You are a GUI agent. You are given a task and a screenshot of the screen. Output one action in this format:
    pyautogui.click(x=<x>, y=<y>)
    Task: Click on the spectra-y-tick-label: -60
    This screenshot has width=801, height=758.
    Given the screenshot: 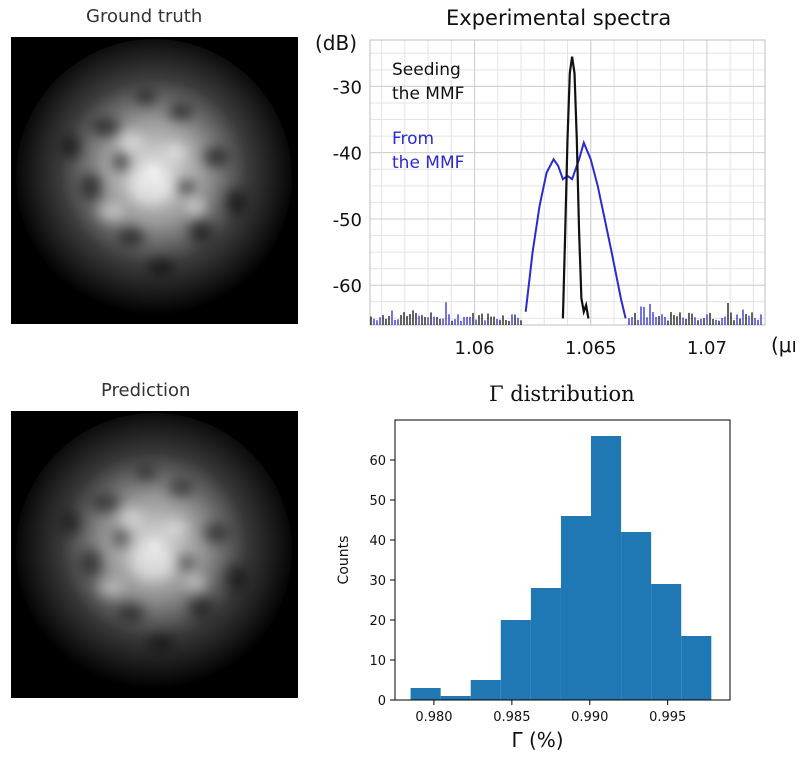 What is the action you would take?
    pyautogui.click(x=347, y=286)
    